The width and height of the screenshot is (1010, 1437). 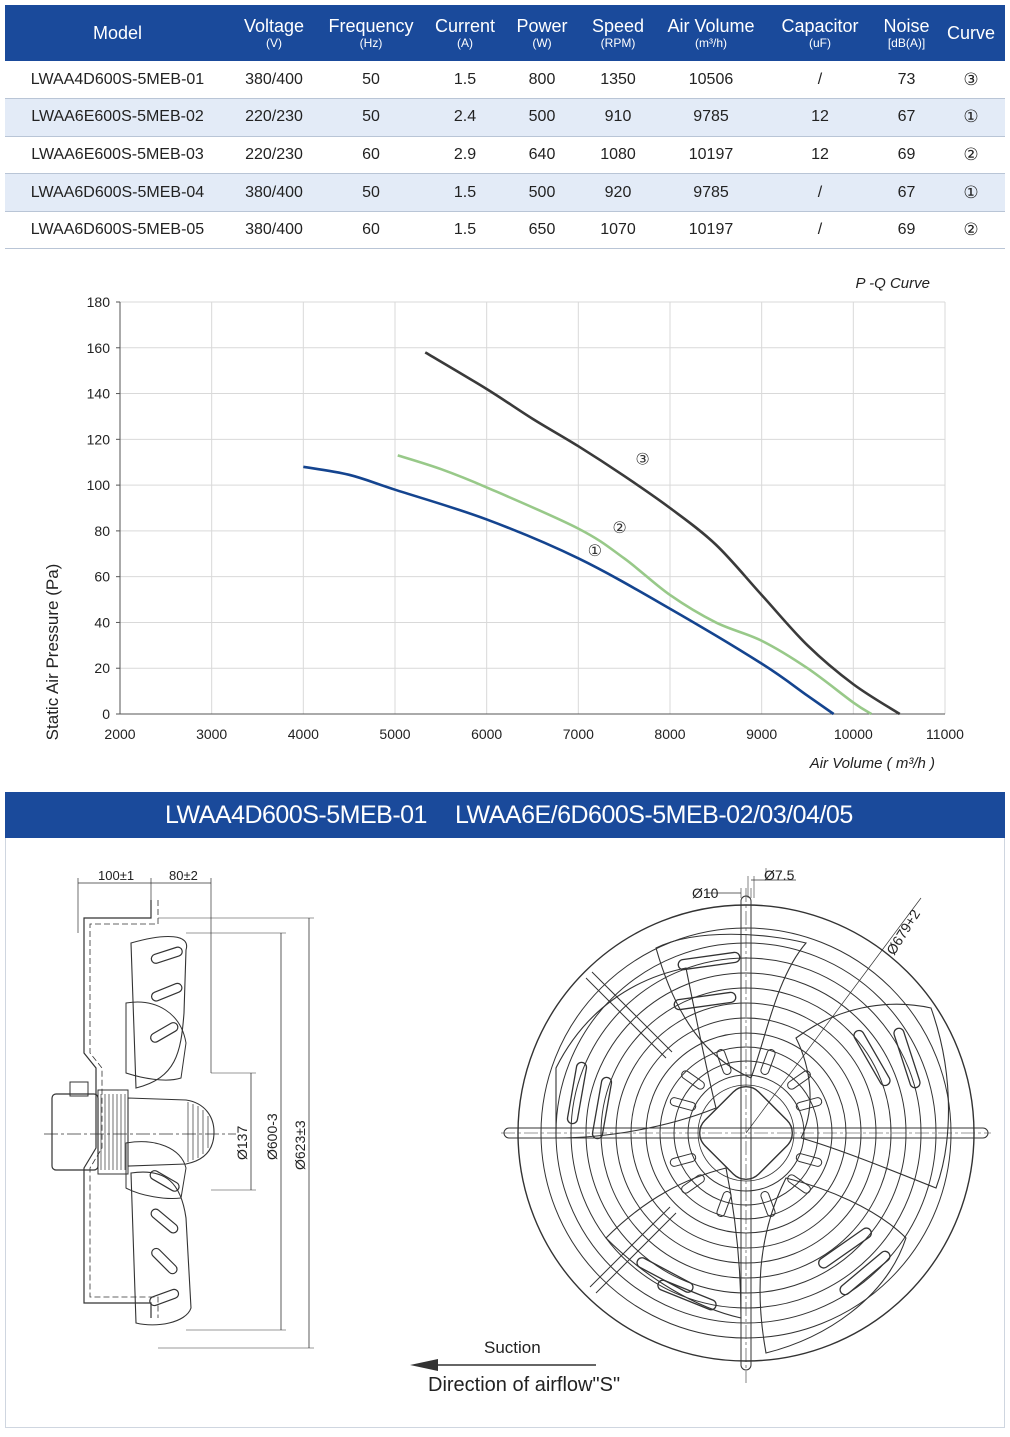 What do you see at coordinates (711, 192) in the screenshot?
I see `cell-air-volume: 9785` at bounding box center [711, 192].